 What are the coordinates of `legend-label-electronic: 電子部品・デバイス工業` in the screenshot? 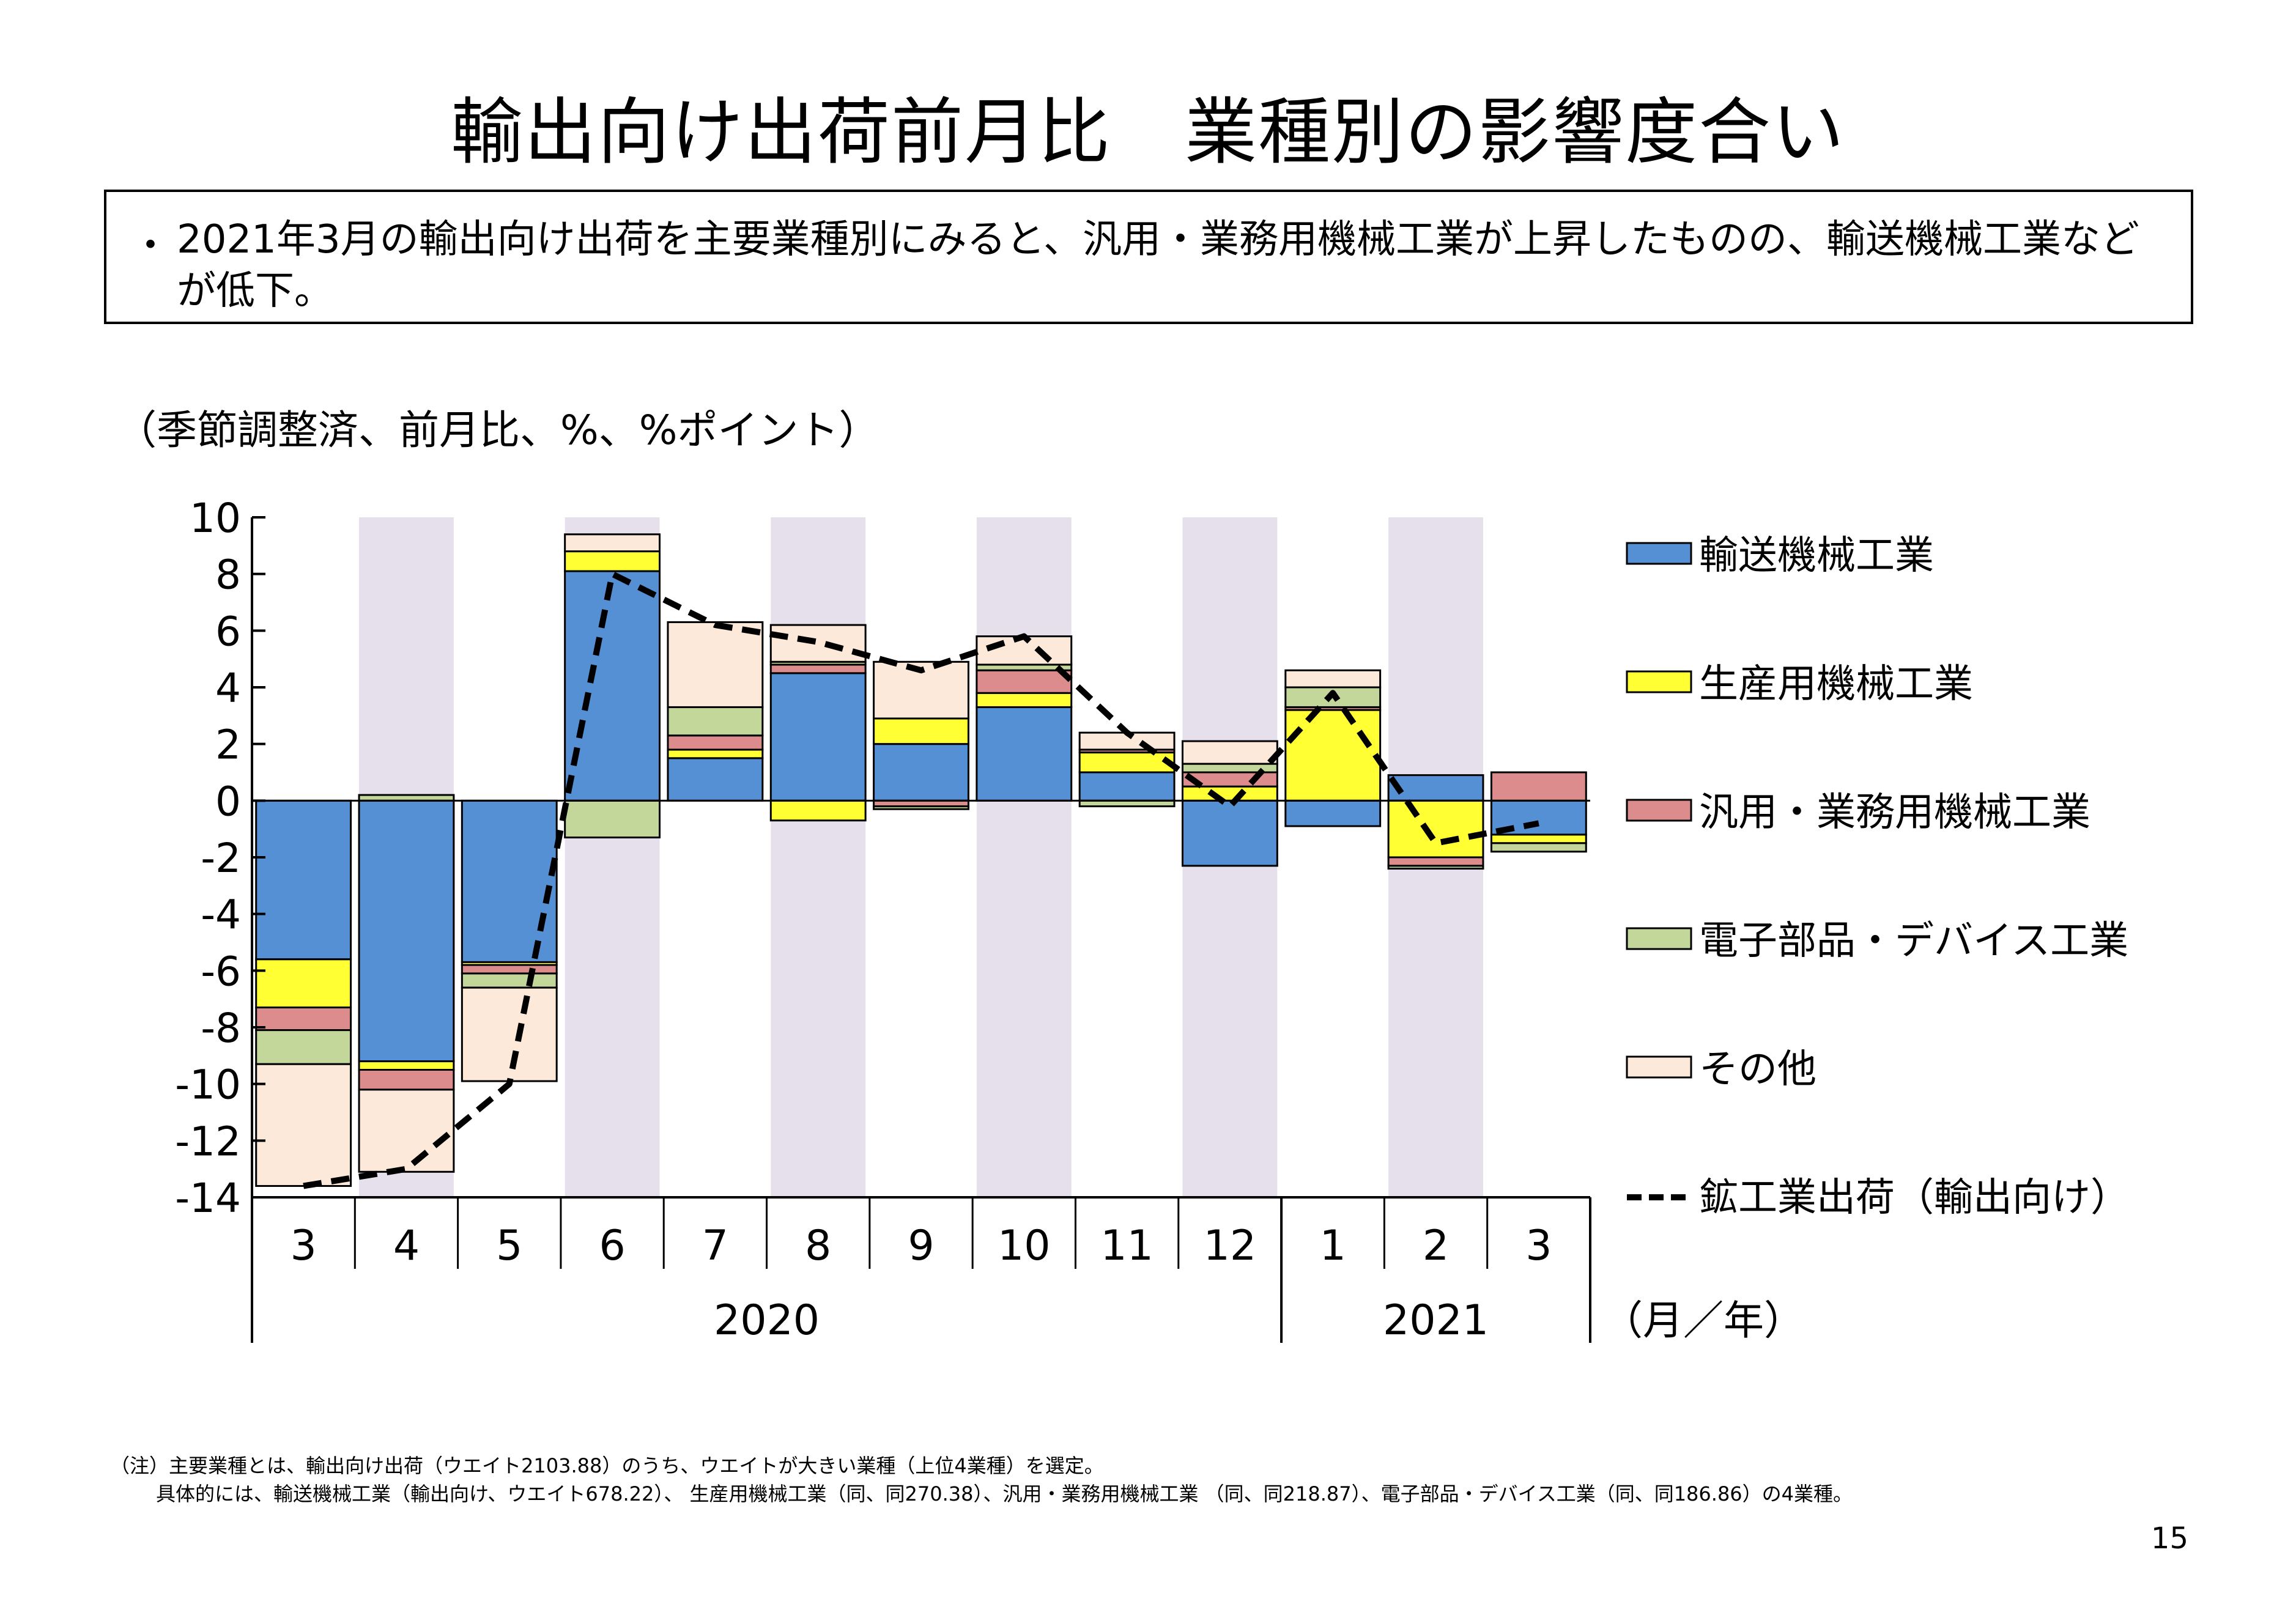 It's located at (1914, 941).